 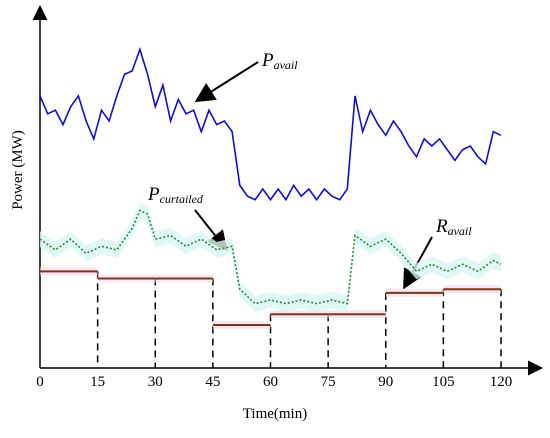 I want to click on annotation: Ravail, so click(x=453, y=227).